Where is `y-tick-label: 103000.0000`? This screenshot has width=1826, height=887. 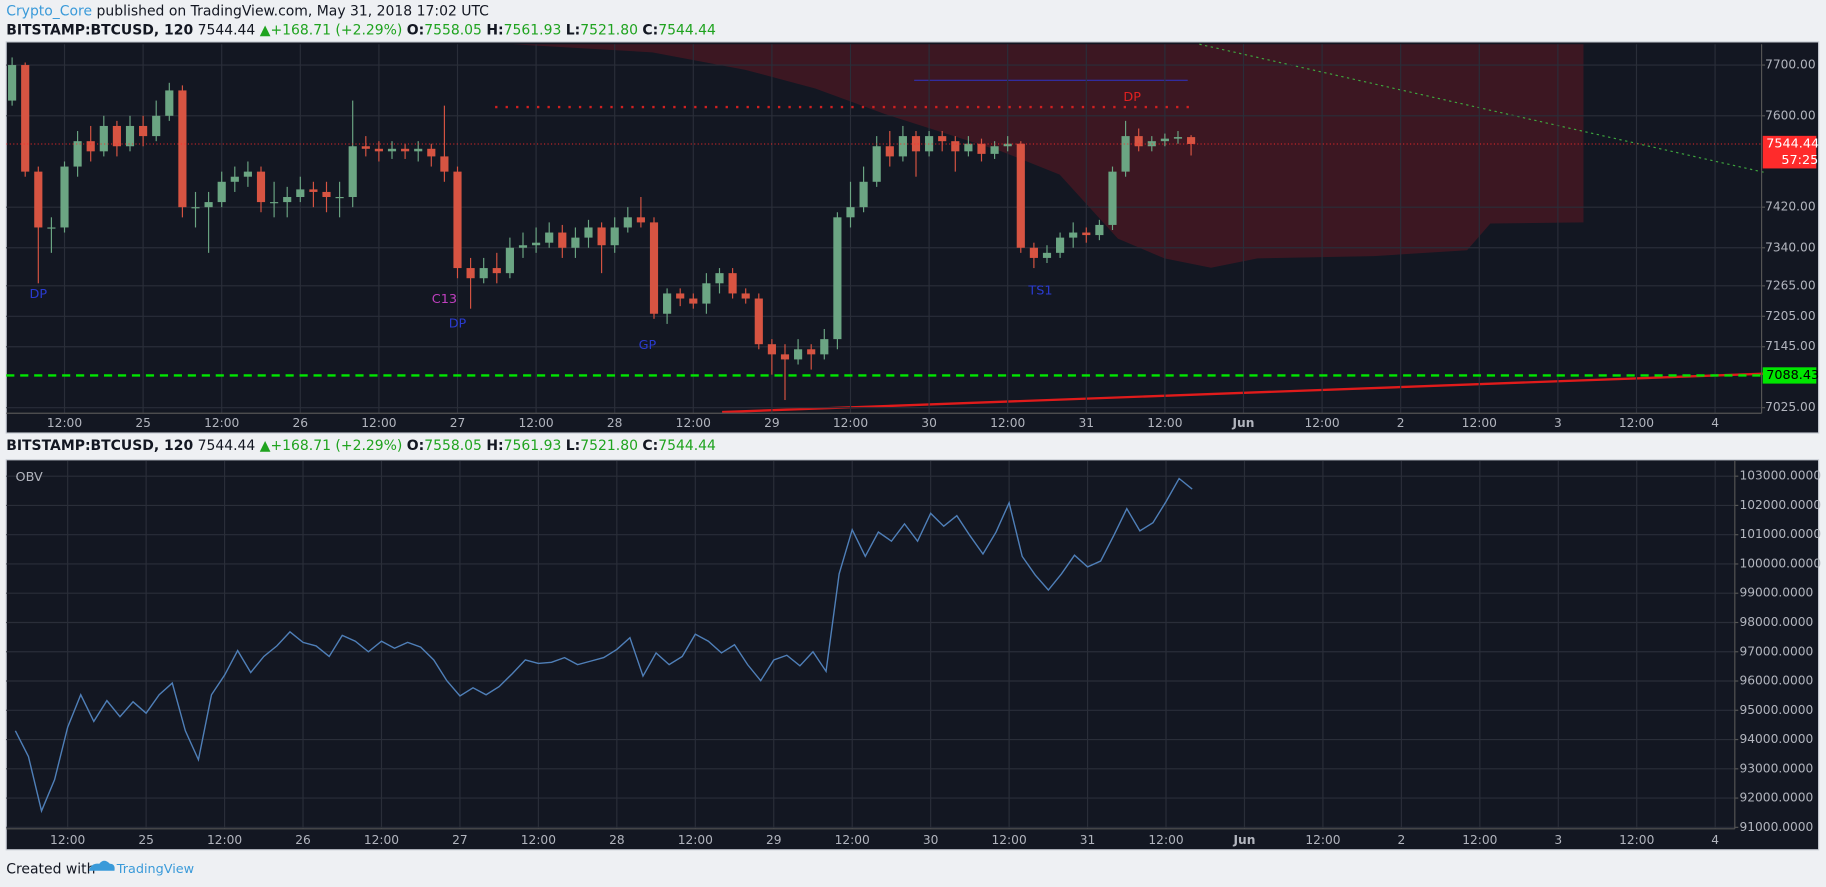 y-tick-label: 103000.0000 is located at coordinates (1780, 476).